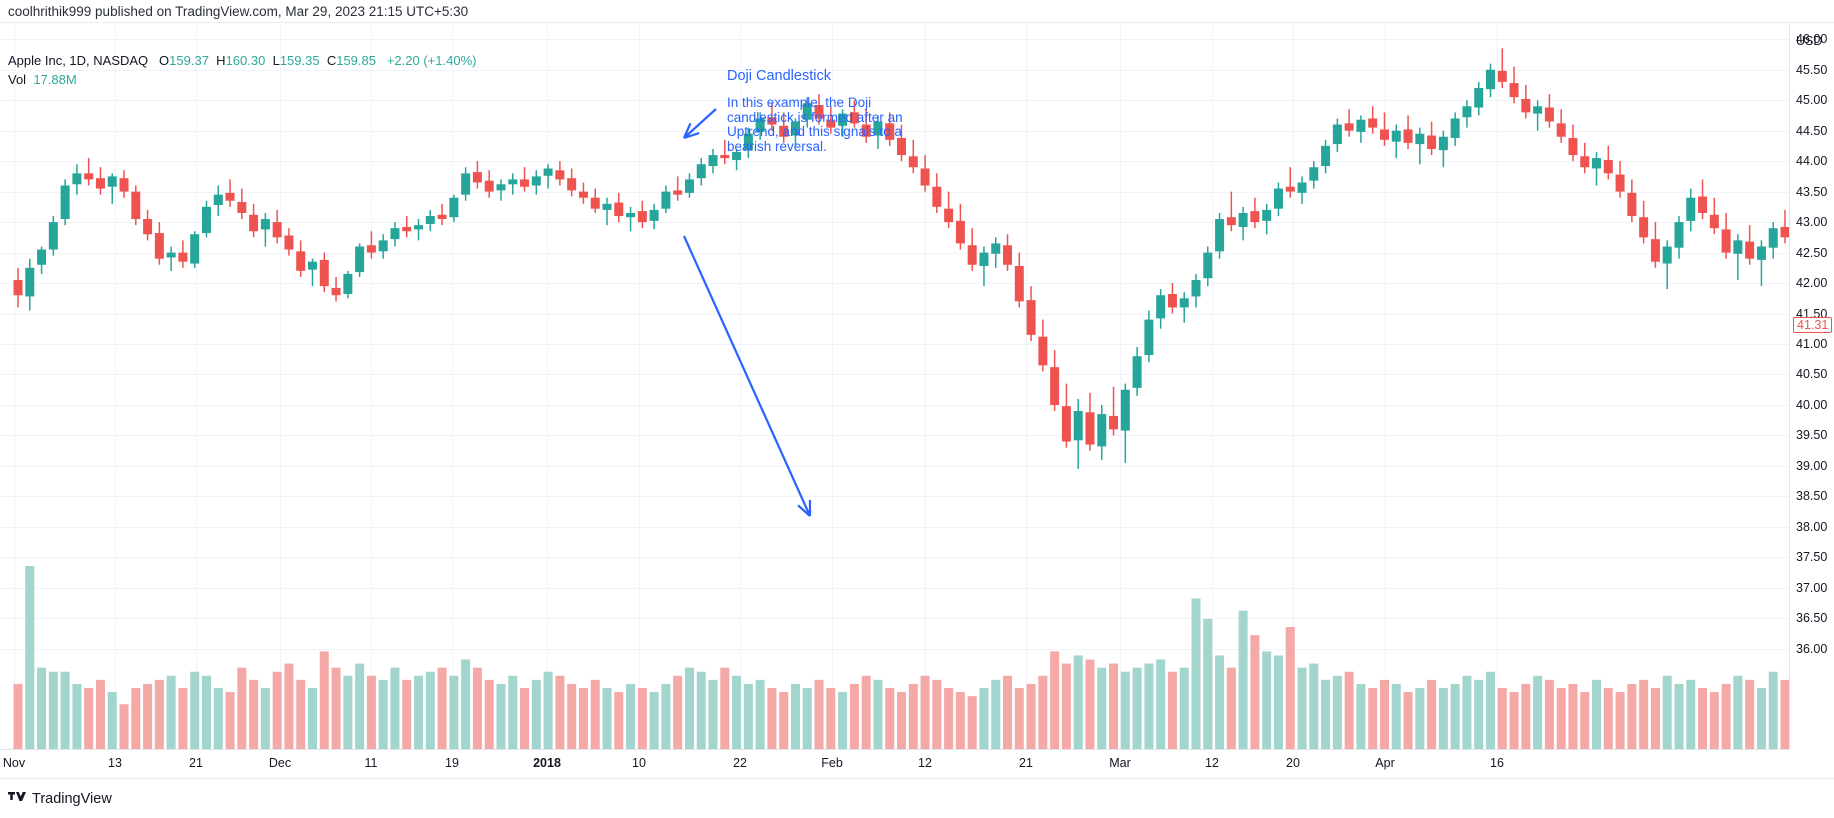 The image size is (1834, 818). I want to click on price-tick-label: 41.00, so click(1812, 344).